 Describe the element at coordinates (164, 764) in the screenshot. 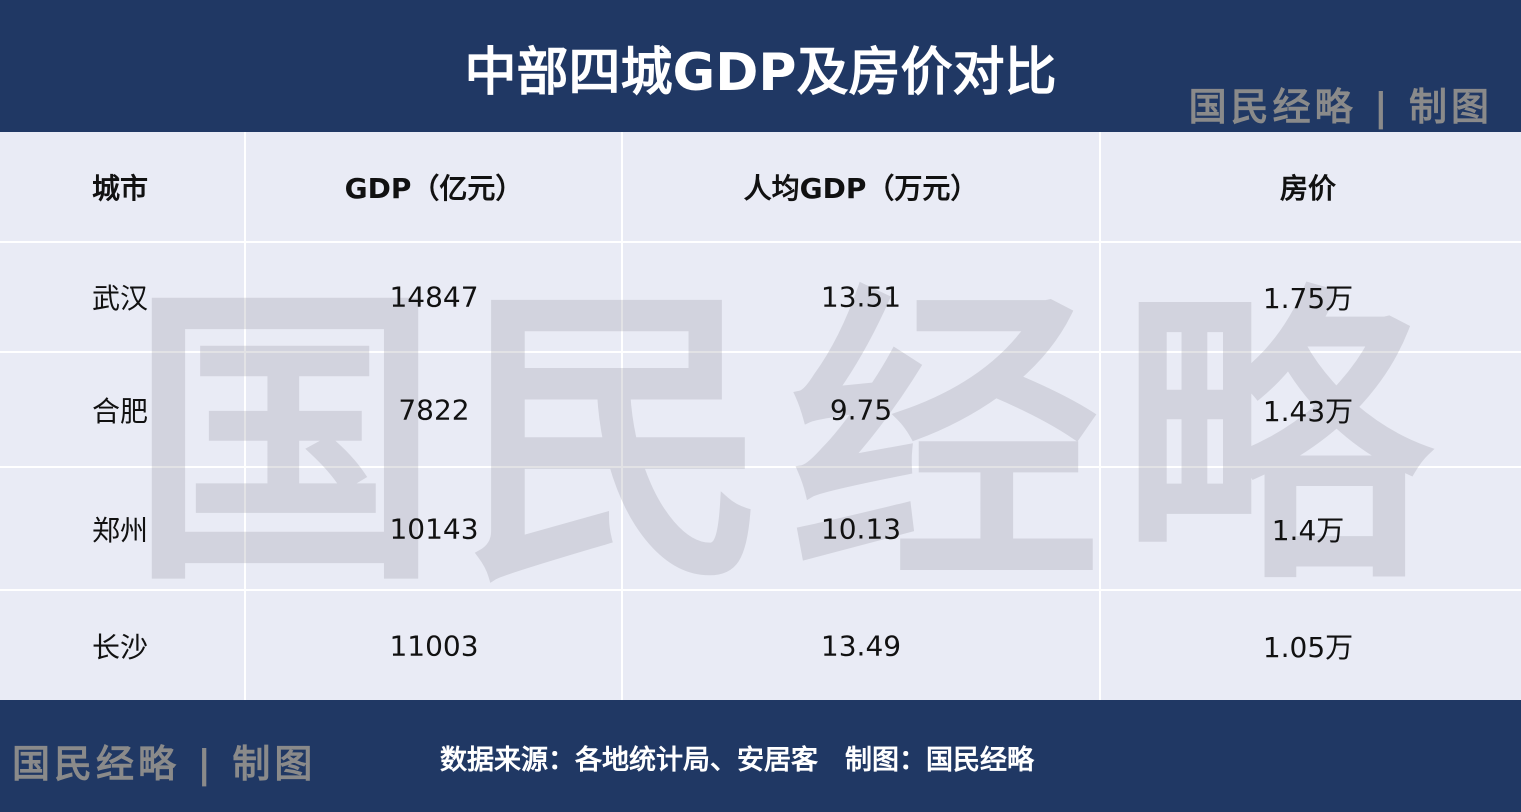

I see `footer-logo: 国民经略 | 制图` at that location.